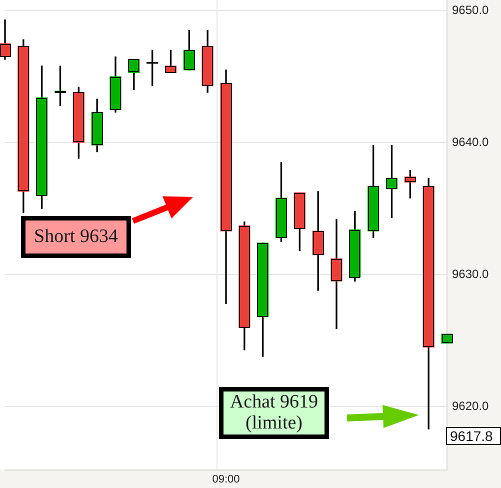 This screenshot has width=501, height=488. Describe the element at coordinates (274, 412) in the screenshot. I see `annotation: Achat 9619 (limite)` at that location.